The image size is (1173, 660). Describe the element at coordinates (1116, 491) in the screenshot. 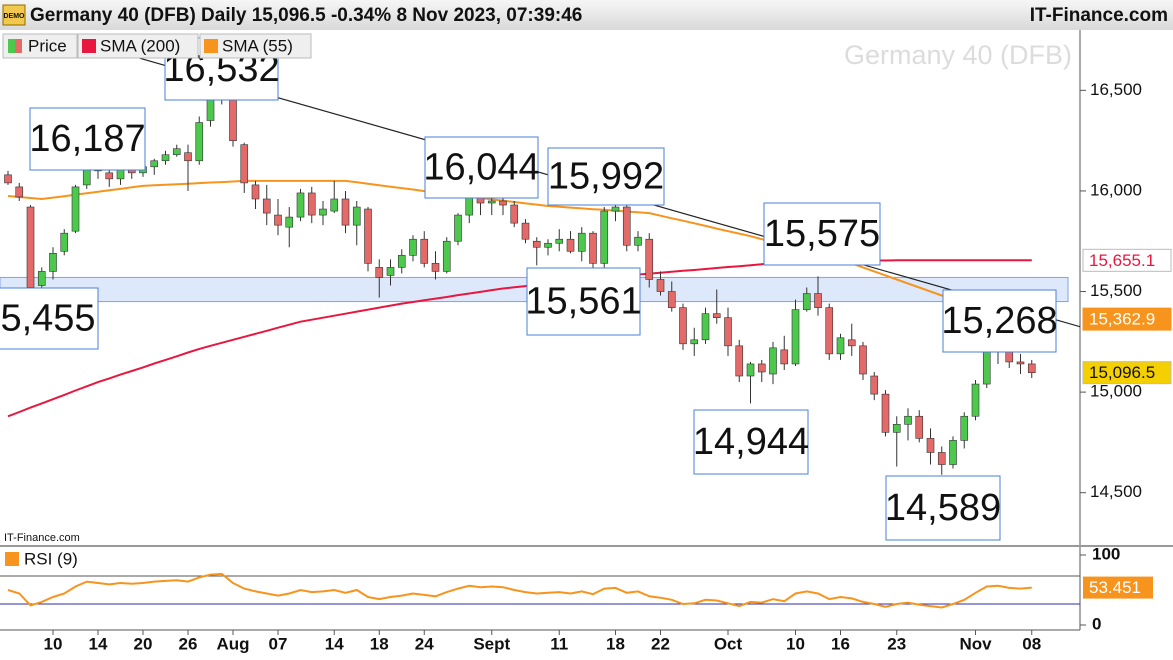

I see `y-tick-label: 14,500` at that location.